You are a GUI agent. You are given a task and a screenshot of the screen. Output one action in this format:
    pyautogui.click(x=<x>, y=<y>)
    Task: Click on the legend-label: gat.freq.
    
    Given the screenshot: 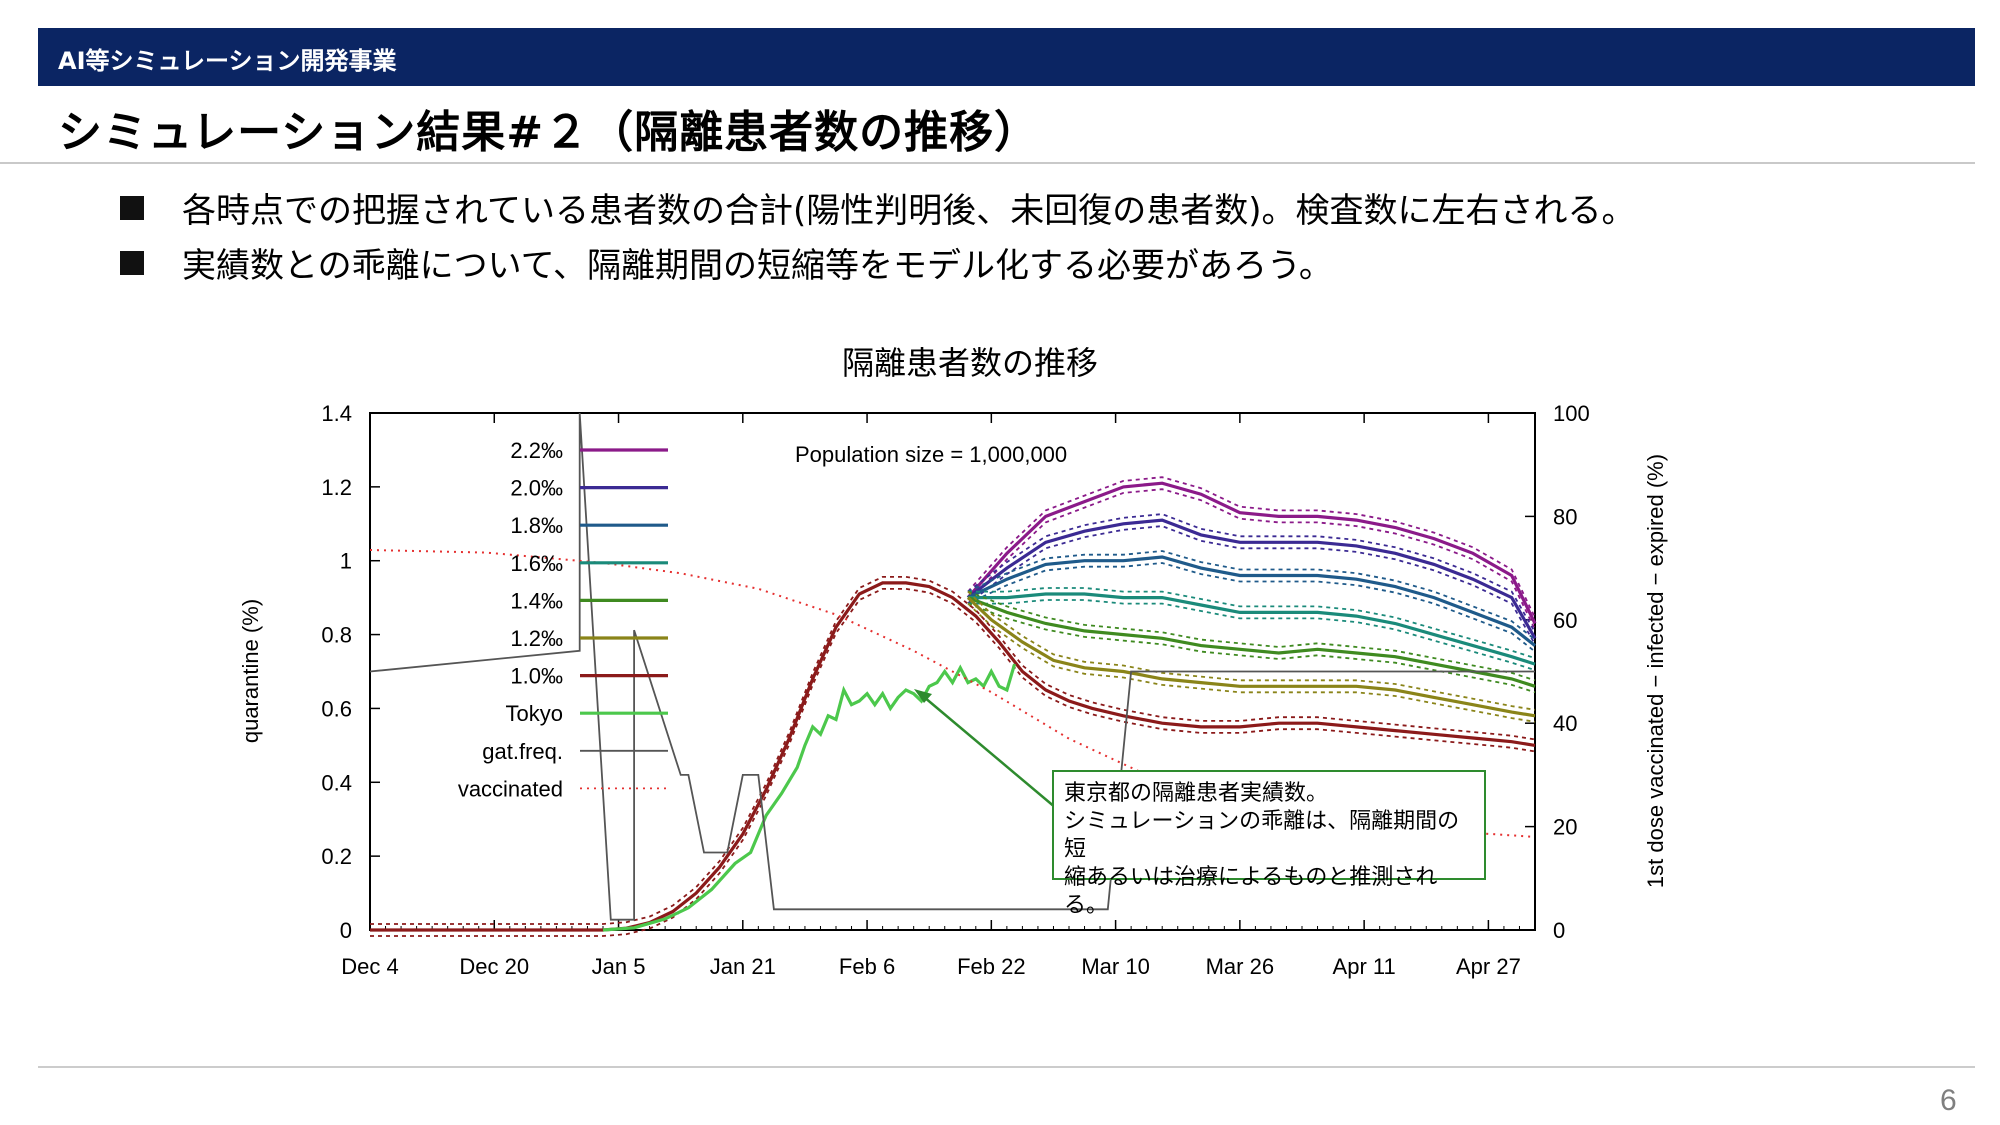 What is the action you would take?
    pyautogui.click(x=522, y=751)
    